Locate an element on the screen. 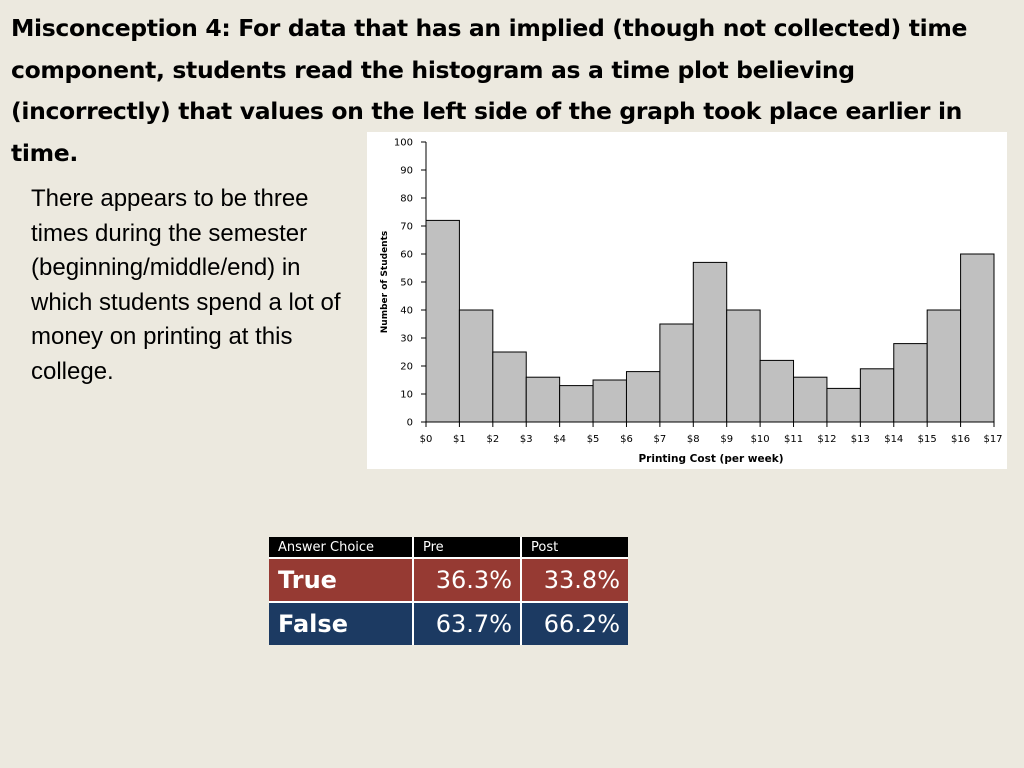 Image resolution: width=1024 pixels, height=768 pixels. table-header-row: Answer Choice Pre Post is located at coordinates (448, 547).